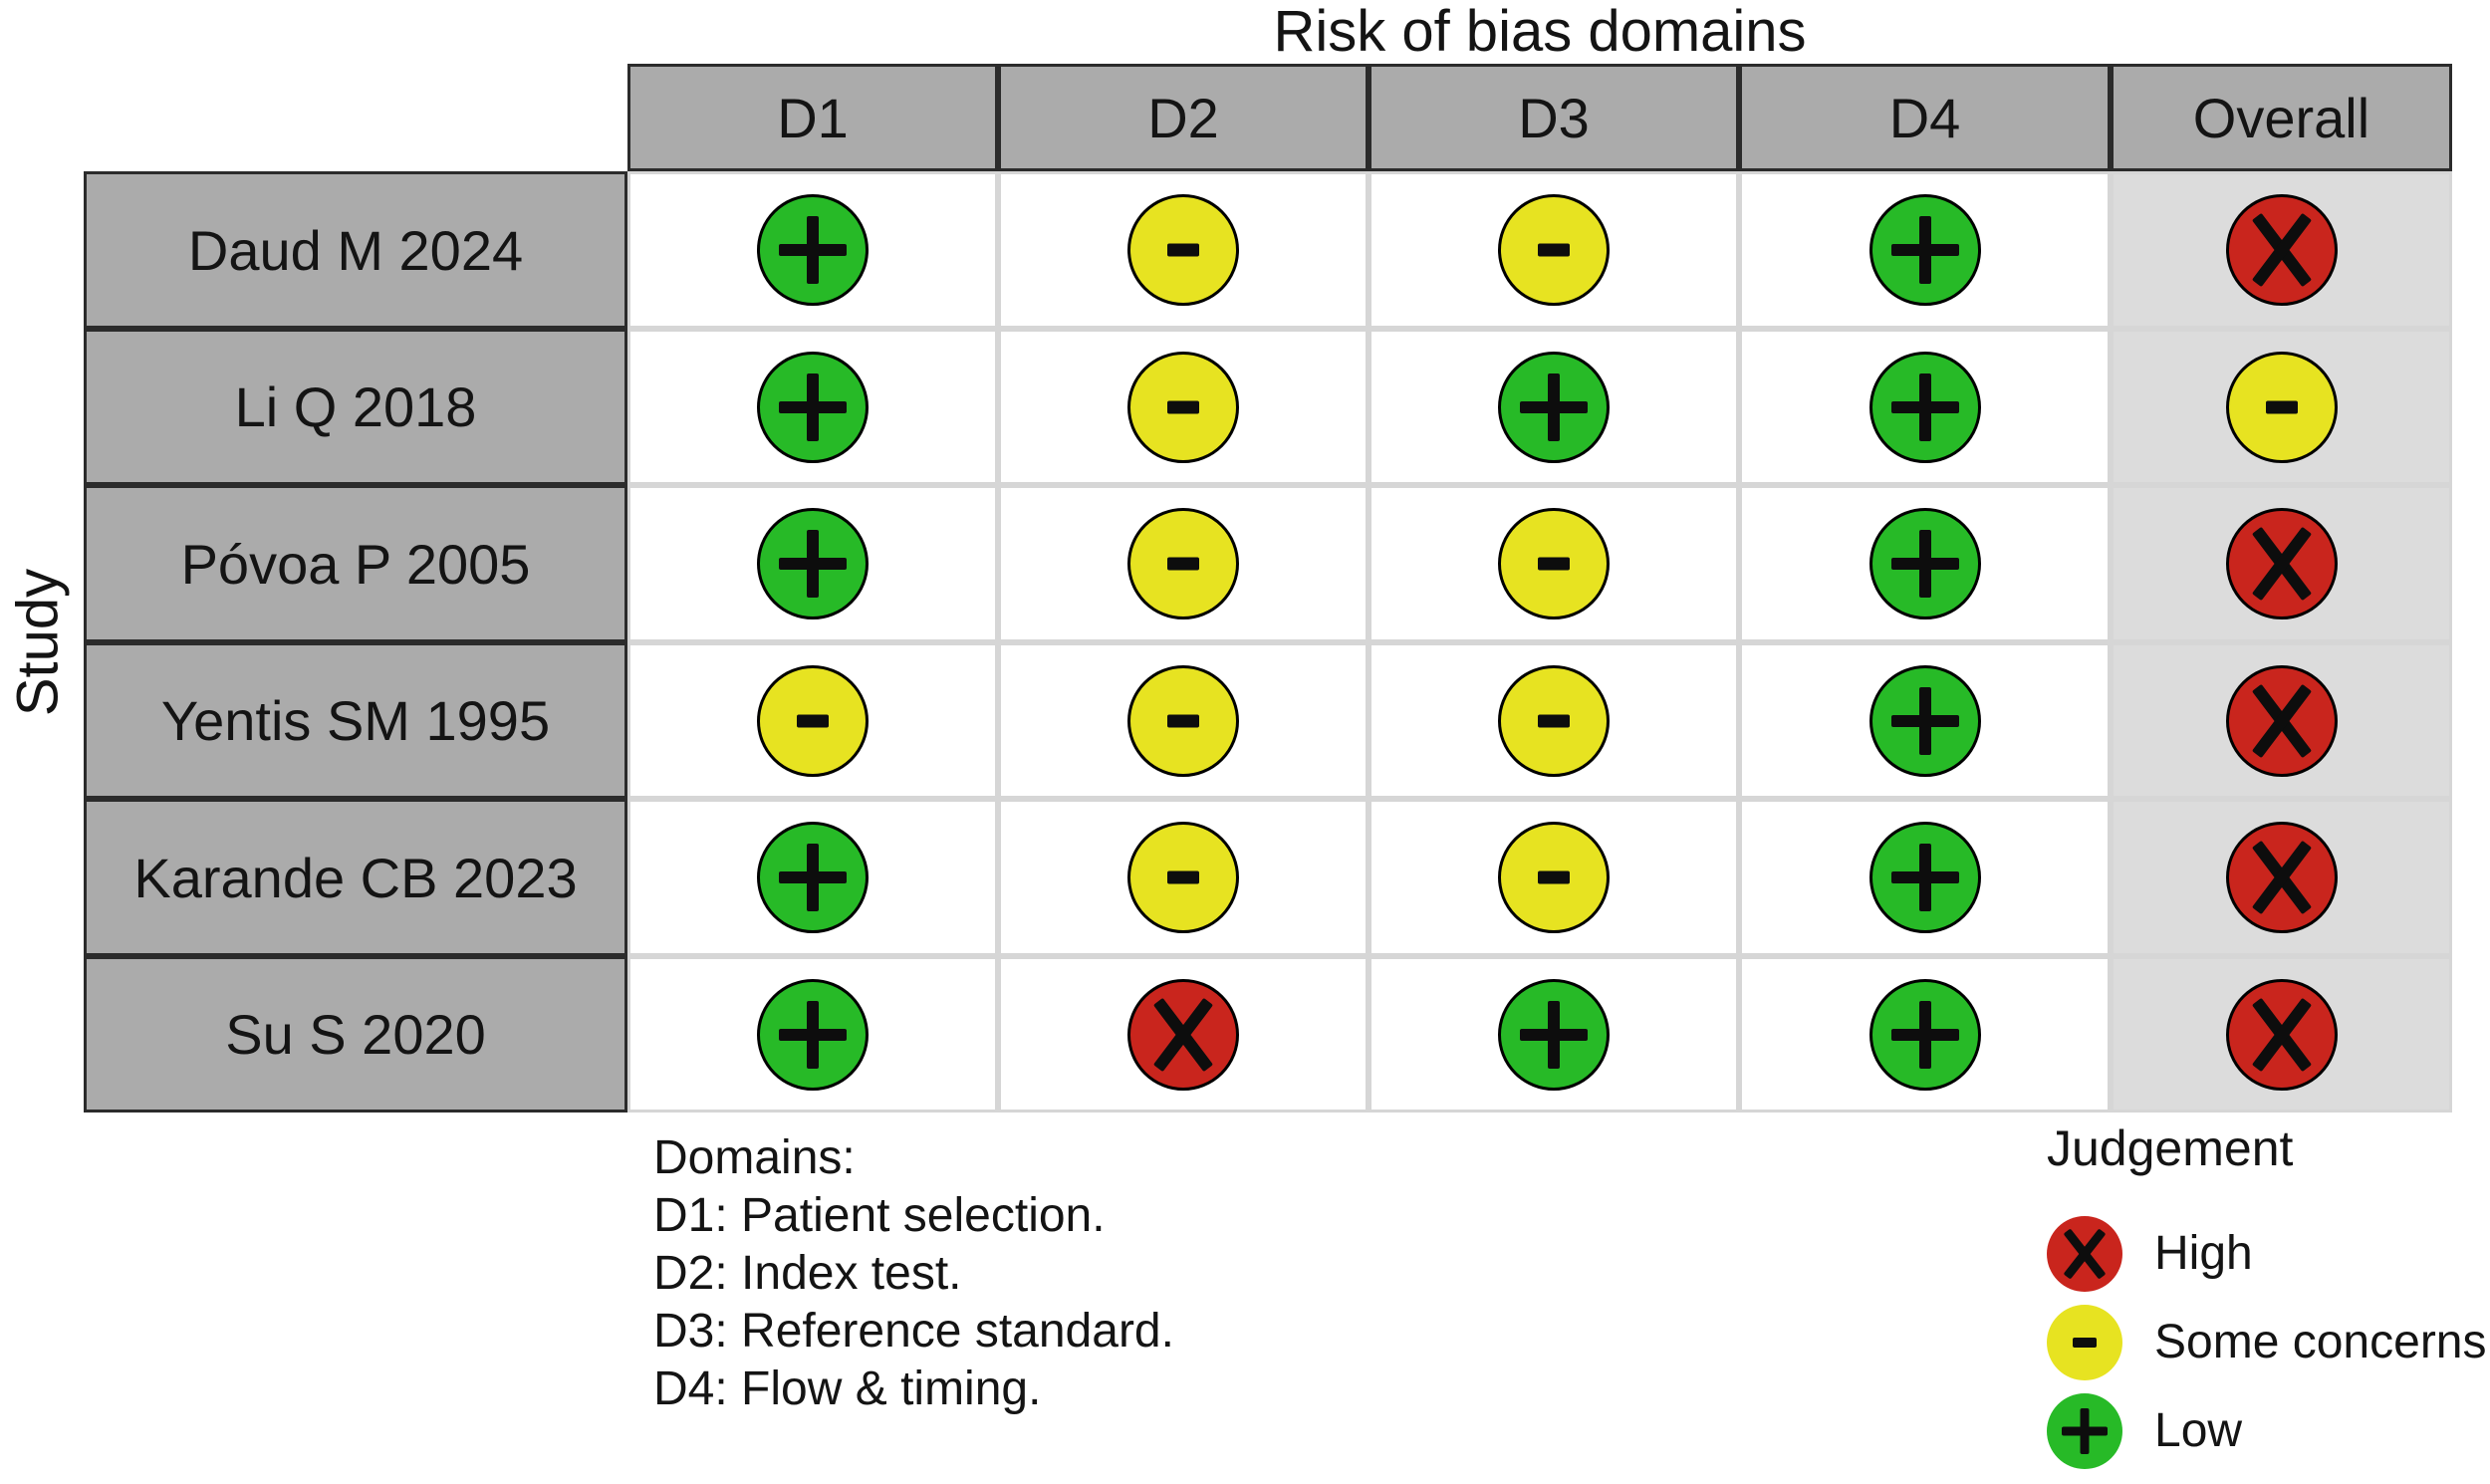 The image size is (2490, 1484). Describe the element at coordinates (2203, 1253) in the screenshot. I see `legend-item-label: High` at that location.